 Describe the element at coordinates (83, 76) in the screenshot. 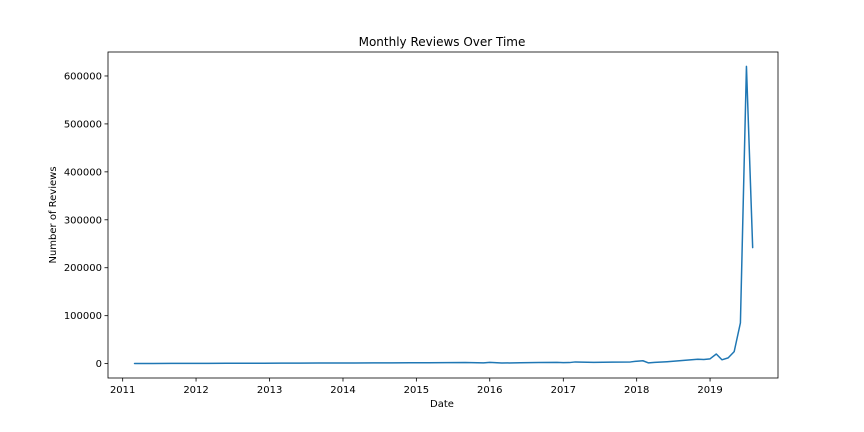

I see `y-tick-label: 600000` at that location.